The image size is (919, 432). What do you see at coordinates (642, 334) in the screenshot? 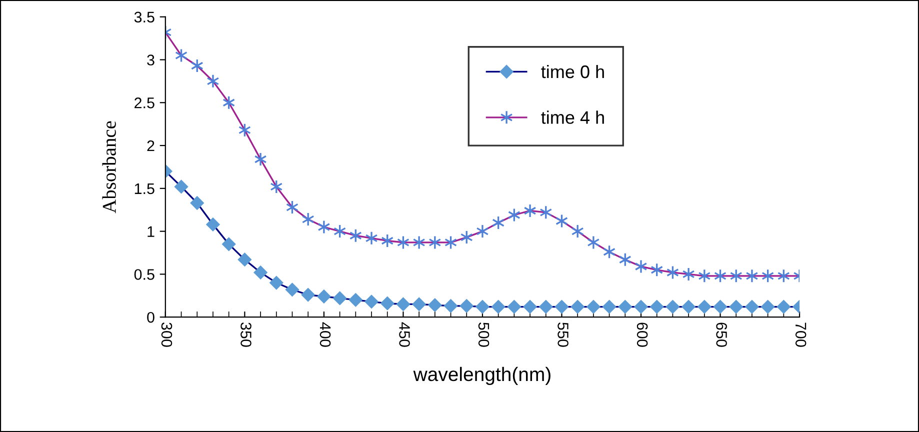
I see `x-tick-label: 600` at bounding box center [642, 334].